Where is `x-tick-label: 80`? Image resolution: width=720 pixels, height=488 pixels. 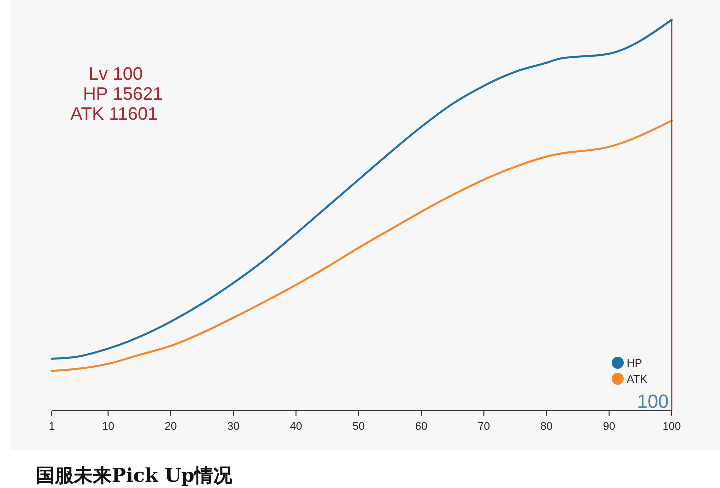 x-tick-label: 80 is located at coordinates (546, 427).